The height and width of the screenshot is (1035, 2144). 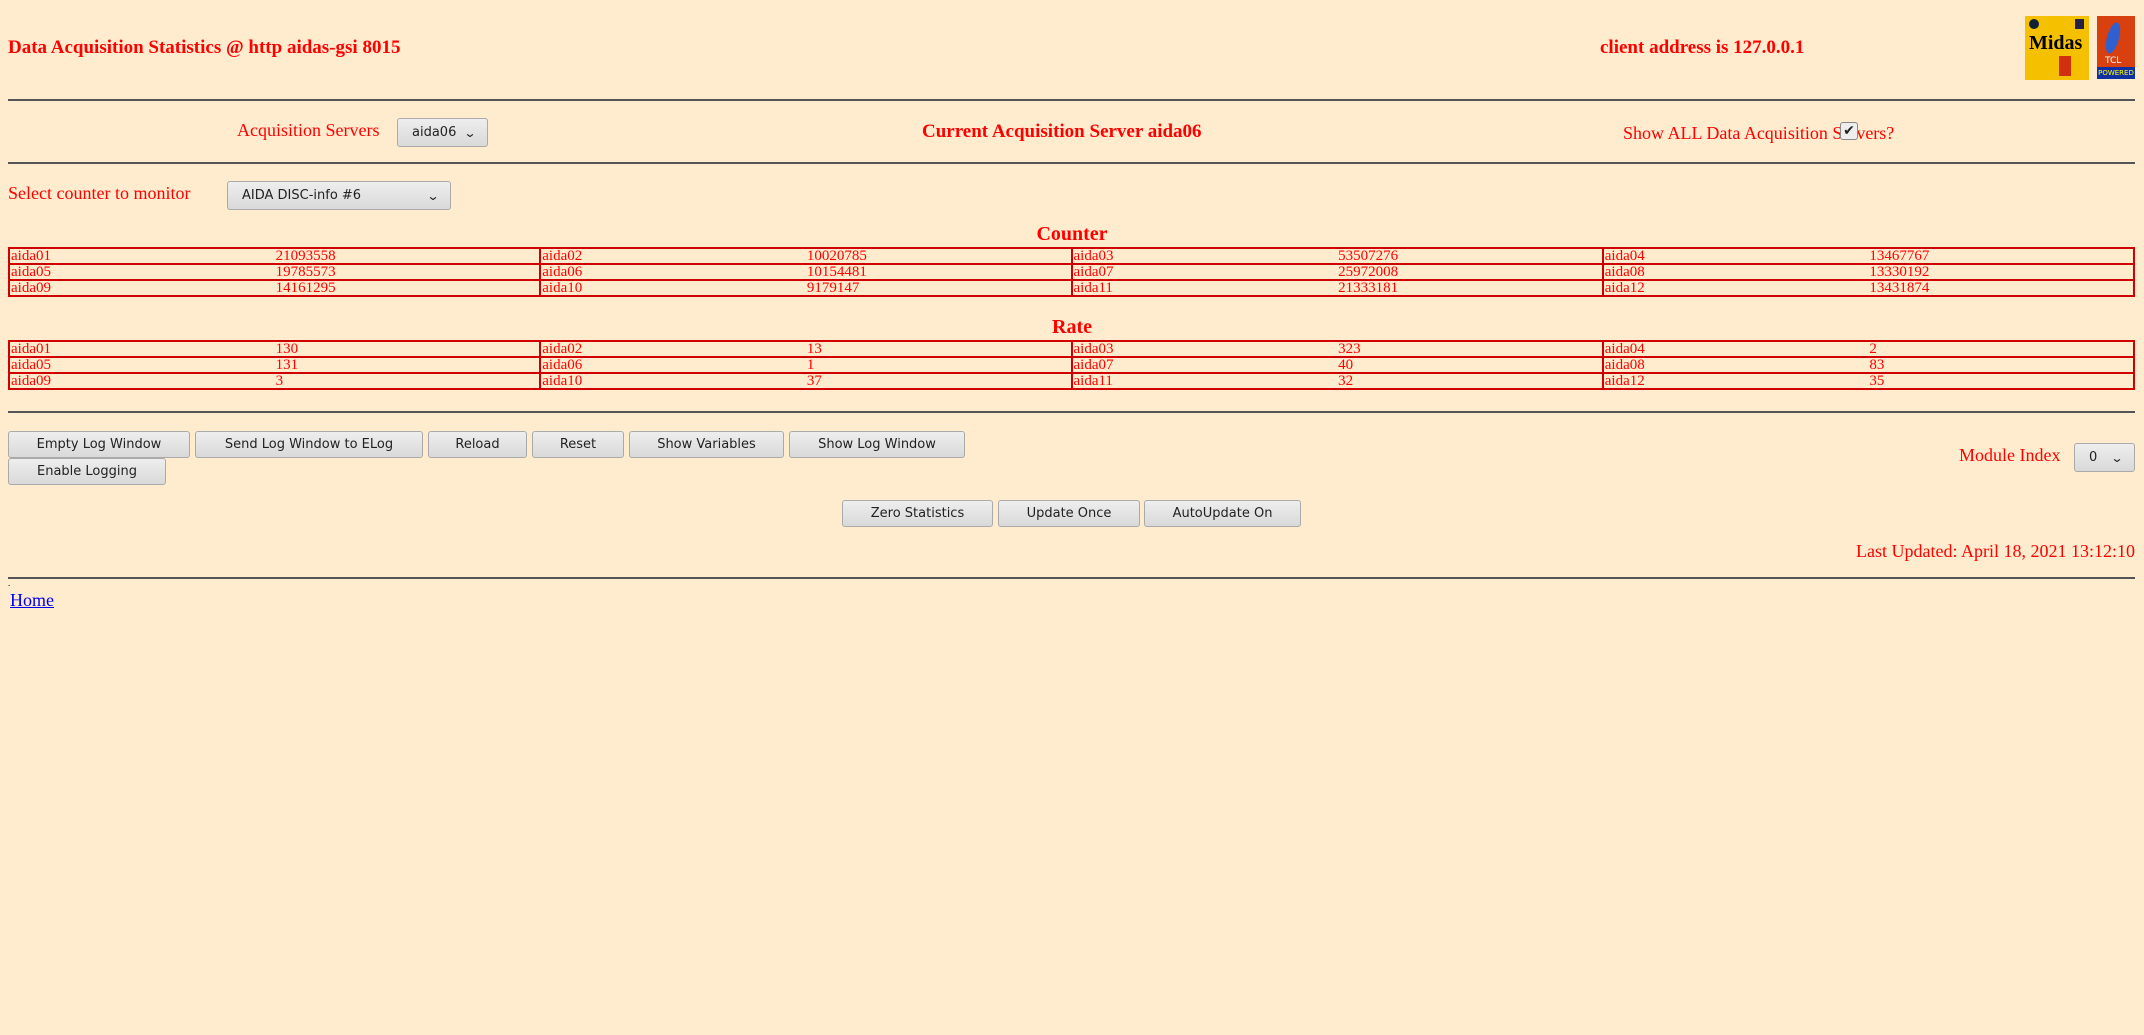 I want to click on rate-value-cell: 37, so click(x=939, y=381).